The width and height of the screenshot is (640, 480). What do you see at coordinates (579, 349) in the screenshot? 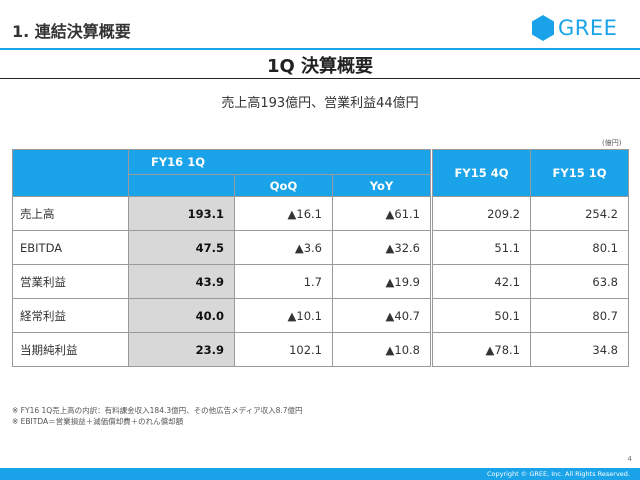
I see `fy15-1q-value: 34.8` at bounding box center [579, 349].